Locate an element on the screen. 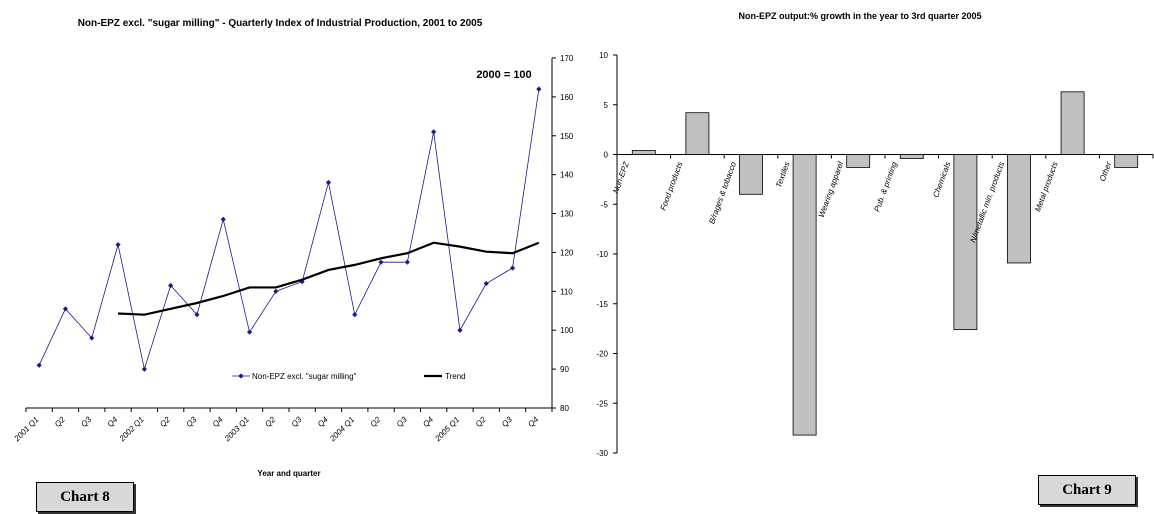 The height and width of the screenshot is (514, 1154). y-tick-label: 170 is located at coordinates (567, 58).